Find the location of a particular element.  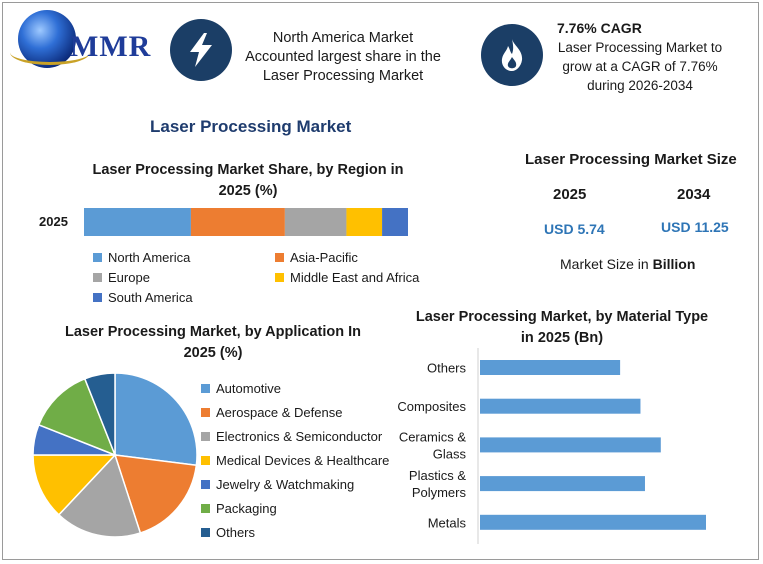

pie-slice-others is located at coordinates (99, 414).